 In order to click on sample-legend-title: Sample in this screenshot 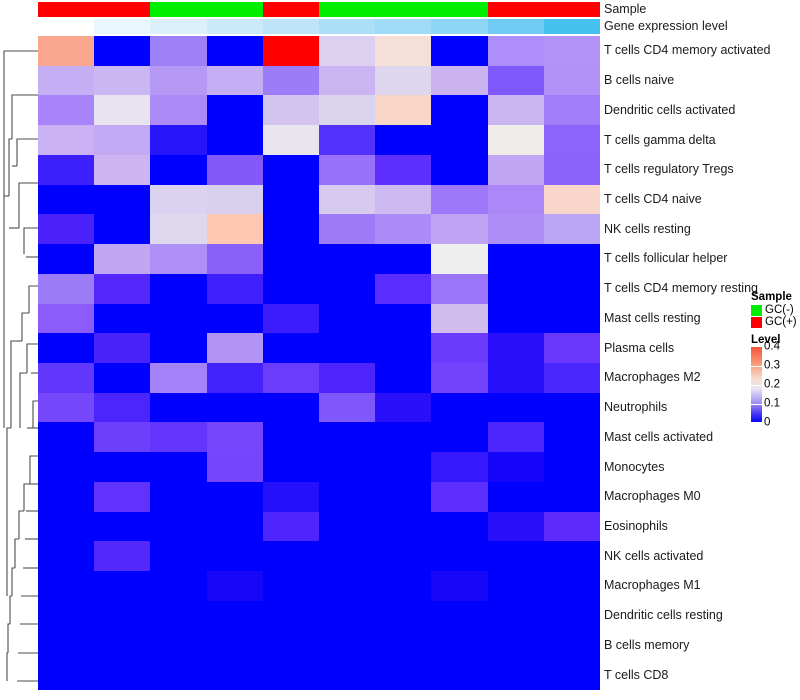, I will do `click(771, 297)`.